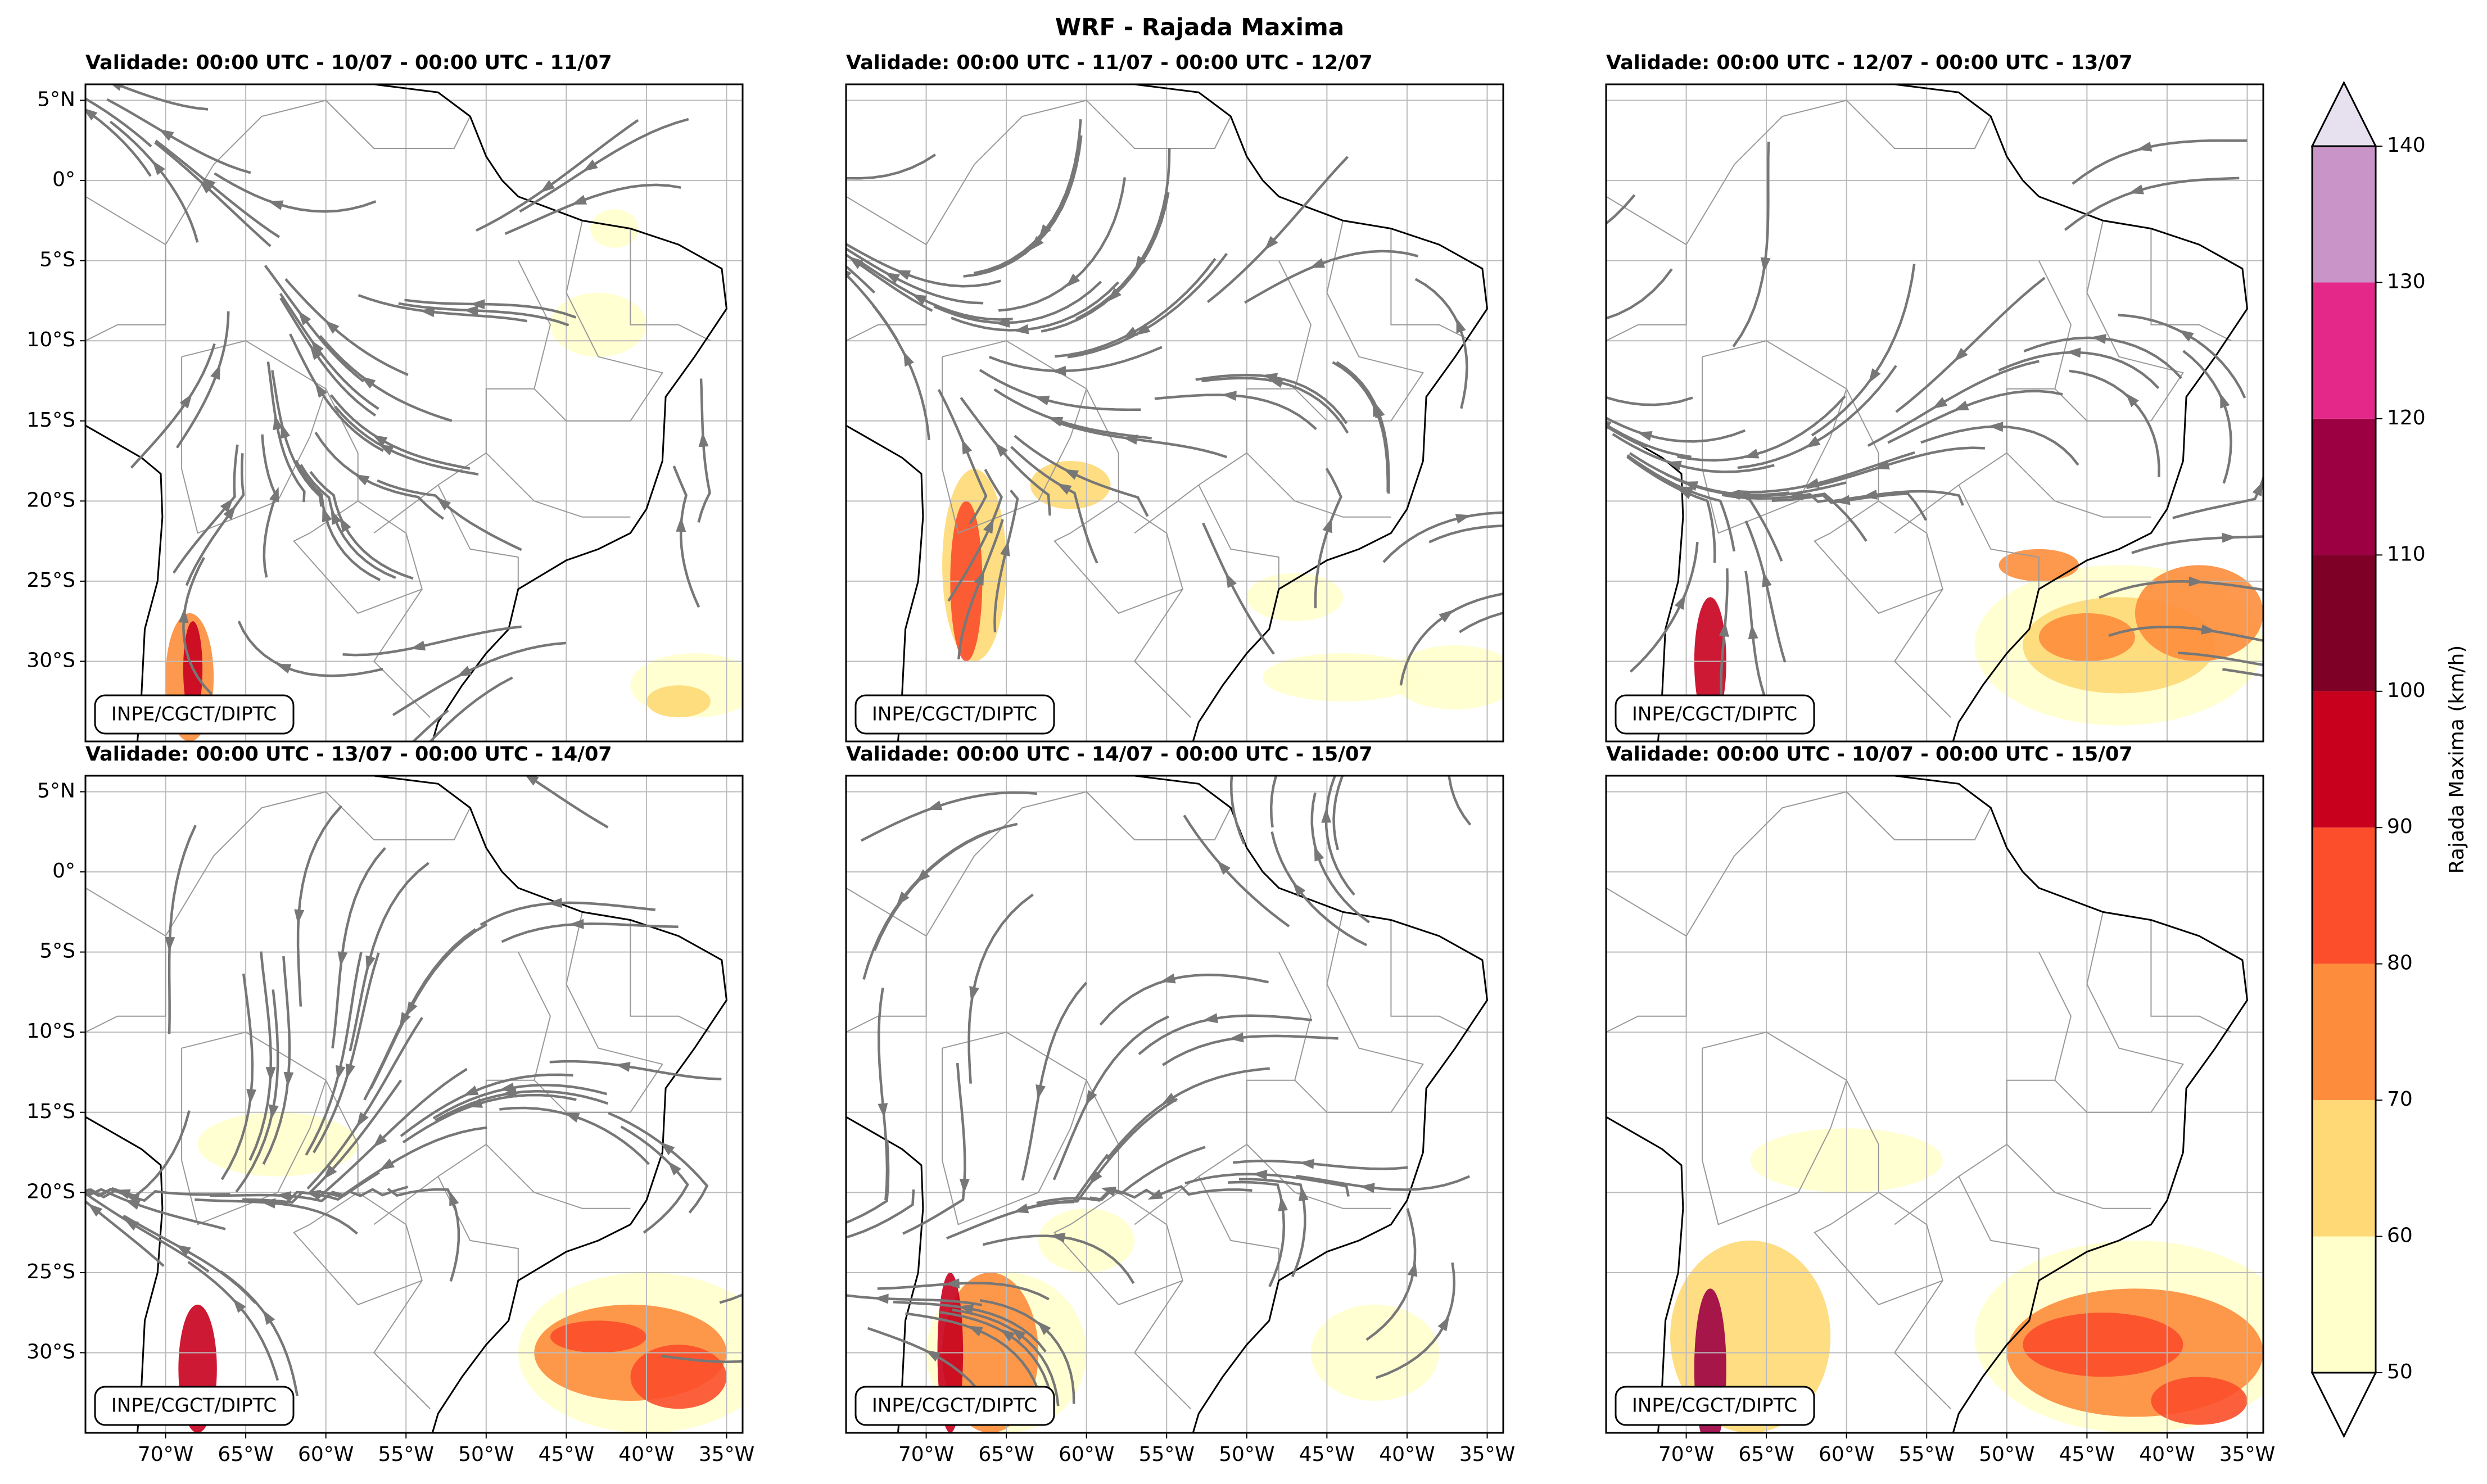 The image size is (2487, 1484). I want to click on credit-box, so click(954, 1406).